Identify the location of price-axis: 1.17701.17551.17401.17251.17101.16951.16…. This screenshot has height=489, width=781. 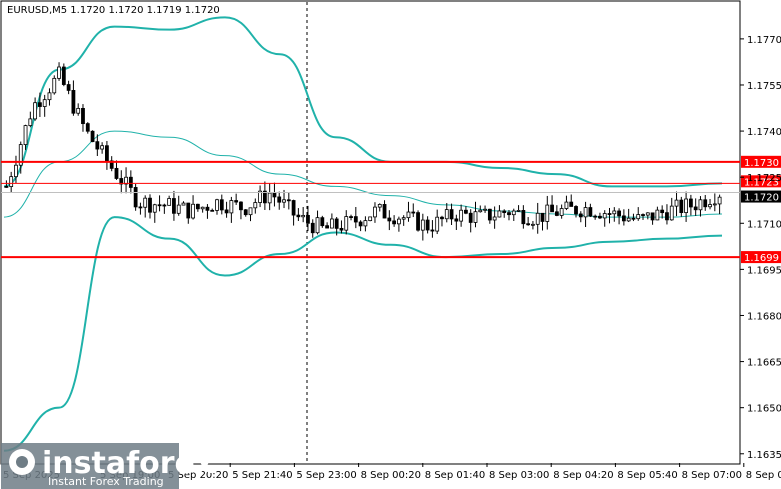
(760, 248).